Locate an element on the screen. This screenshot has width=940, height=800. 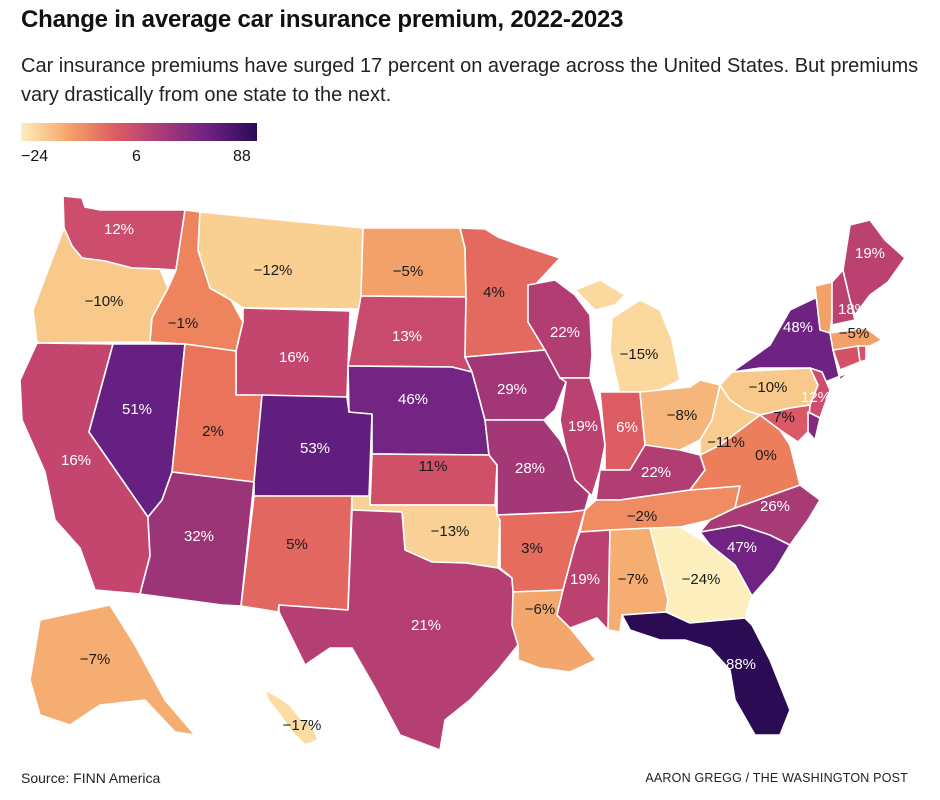
state-label-va: 0% is located at coordinates (766, 455).